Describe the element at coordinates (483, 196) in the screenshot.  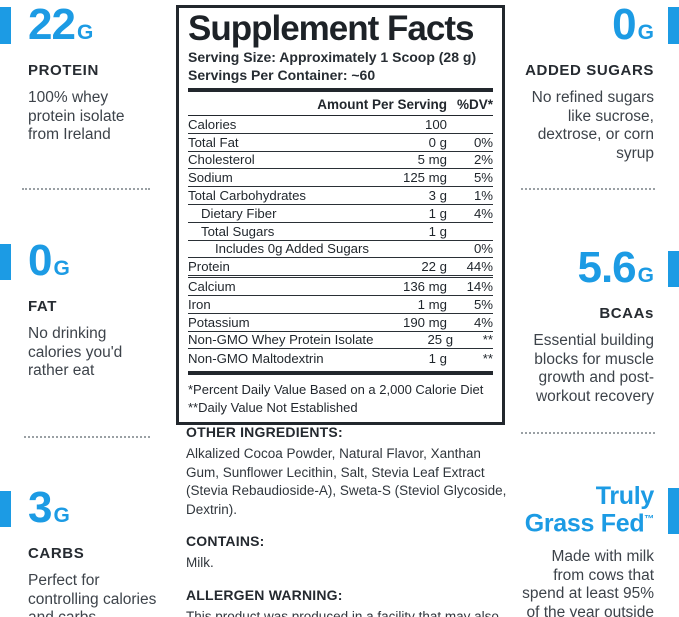
I see `row-dv: 1%` at that location.